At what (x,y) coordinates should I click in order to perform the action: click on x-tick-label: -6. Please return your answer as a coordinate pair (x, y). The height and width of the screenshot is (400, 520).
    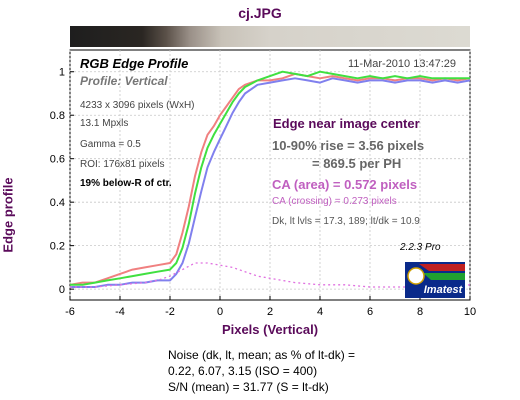
    Looking at the image, I should click on (70, 312).